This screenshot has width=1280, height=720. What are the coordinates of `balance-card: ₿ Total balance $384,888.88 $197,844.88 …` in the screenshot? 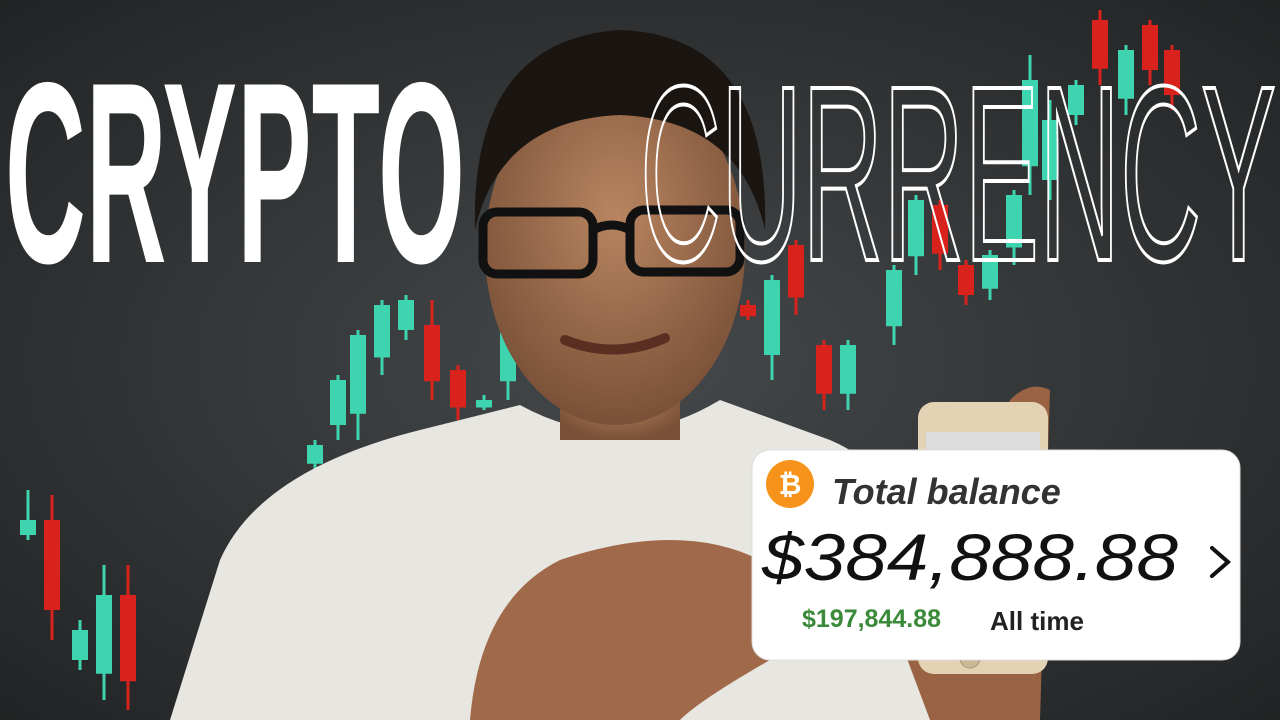 It's located at (996, 555).